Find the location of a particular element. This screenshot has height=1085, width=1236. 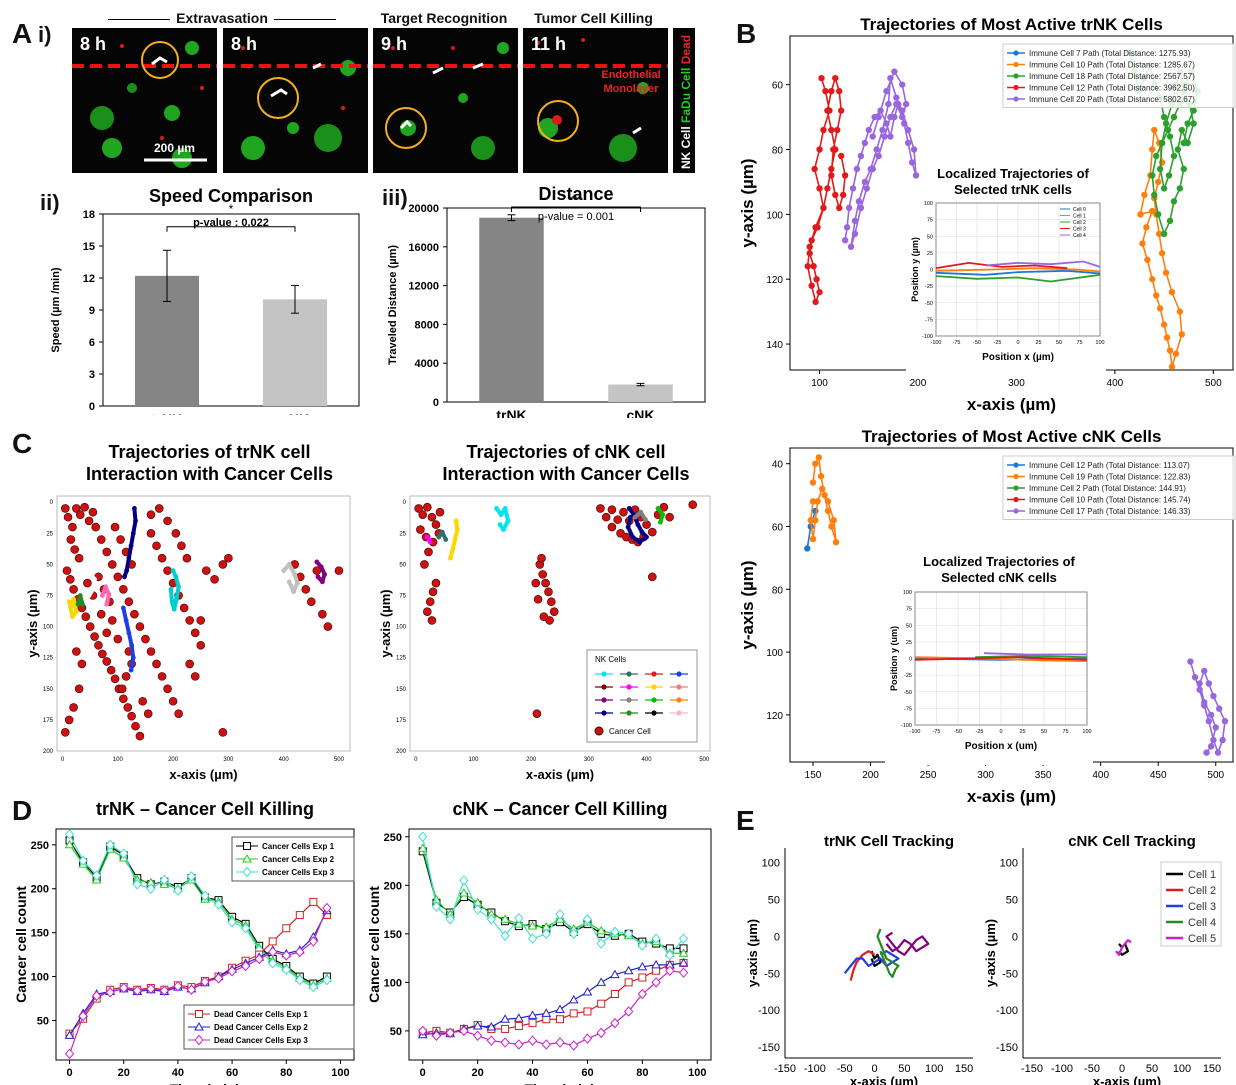

cnk_killing-ytick-label-250: 250 is located at coordinates (393, 838).